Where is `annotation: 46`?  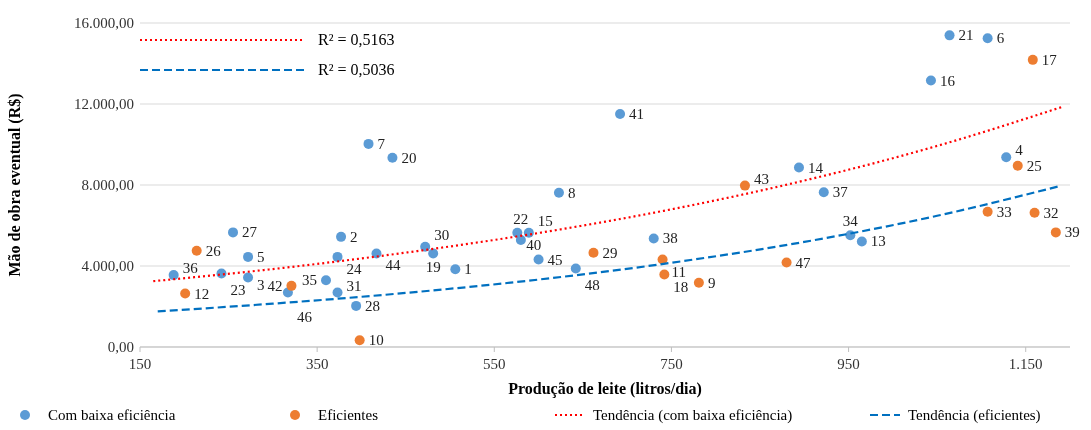 annotation: 46 is located at coordinates (304, 316).